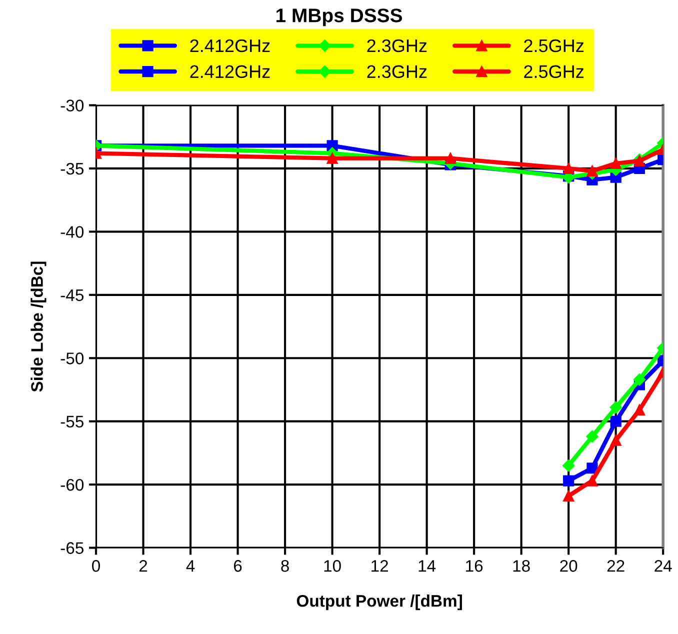 The height and width of the screenshot is (634, 678). Describe the element at coordinates (72, 358) in the screenshot. I see `y-tick-label: -50` at that location.